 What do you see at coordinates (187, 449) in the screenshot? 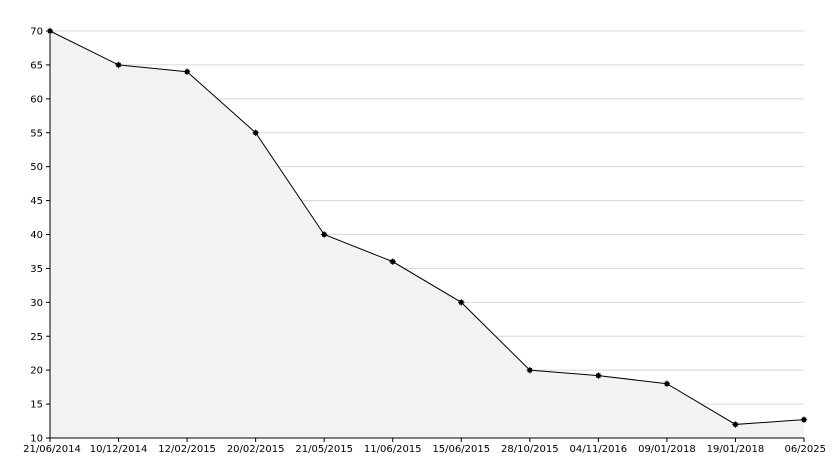
I see `x-tick-label: 12/02/2015` at bounding box center [187, 449].